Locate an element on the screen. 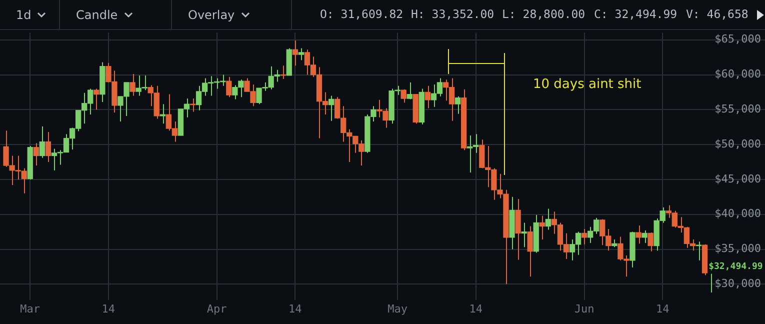 The height and width of the screenshot is (324, 765). y-tick-label: $50,000 is located at coordinates (737, 143).